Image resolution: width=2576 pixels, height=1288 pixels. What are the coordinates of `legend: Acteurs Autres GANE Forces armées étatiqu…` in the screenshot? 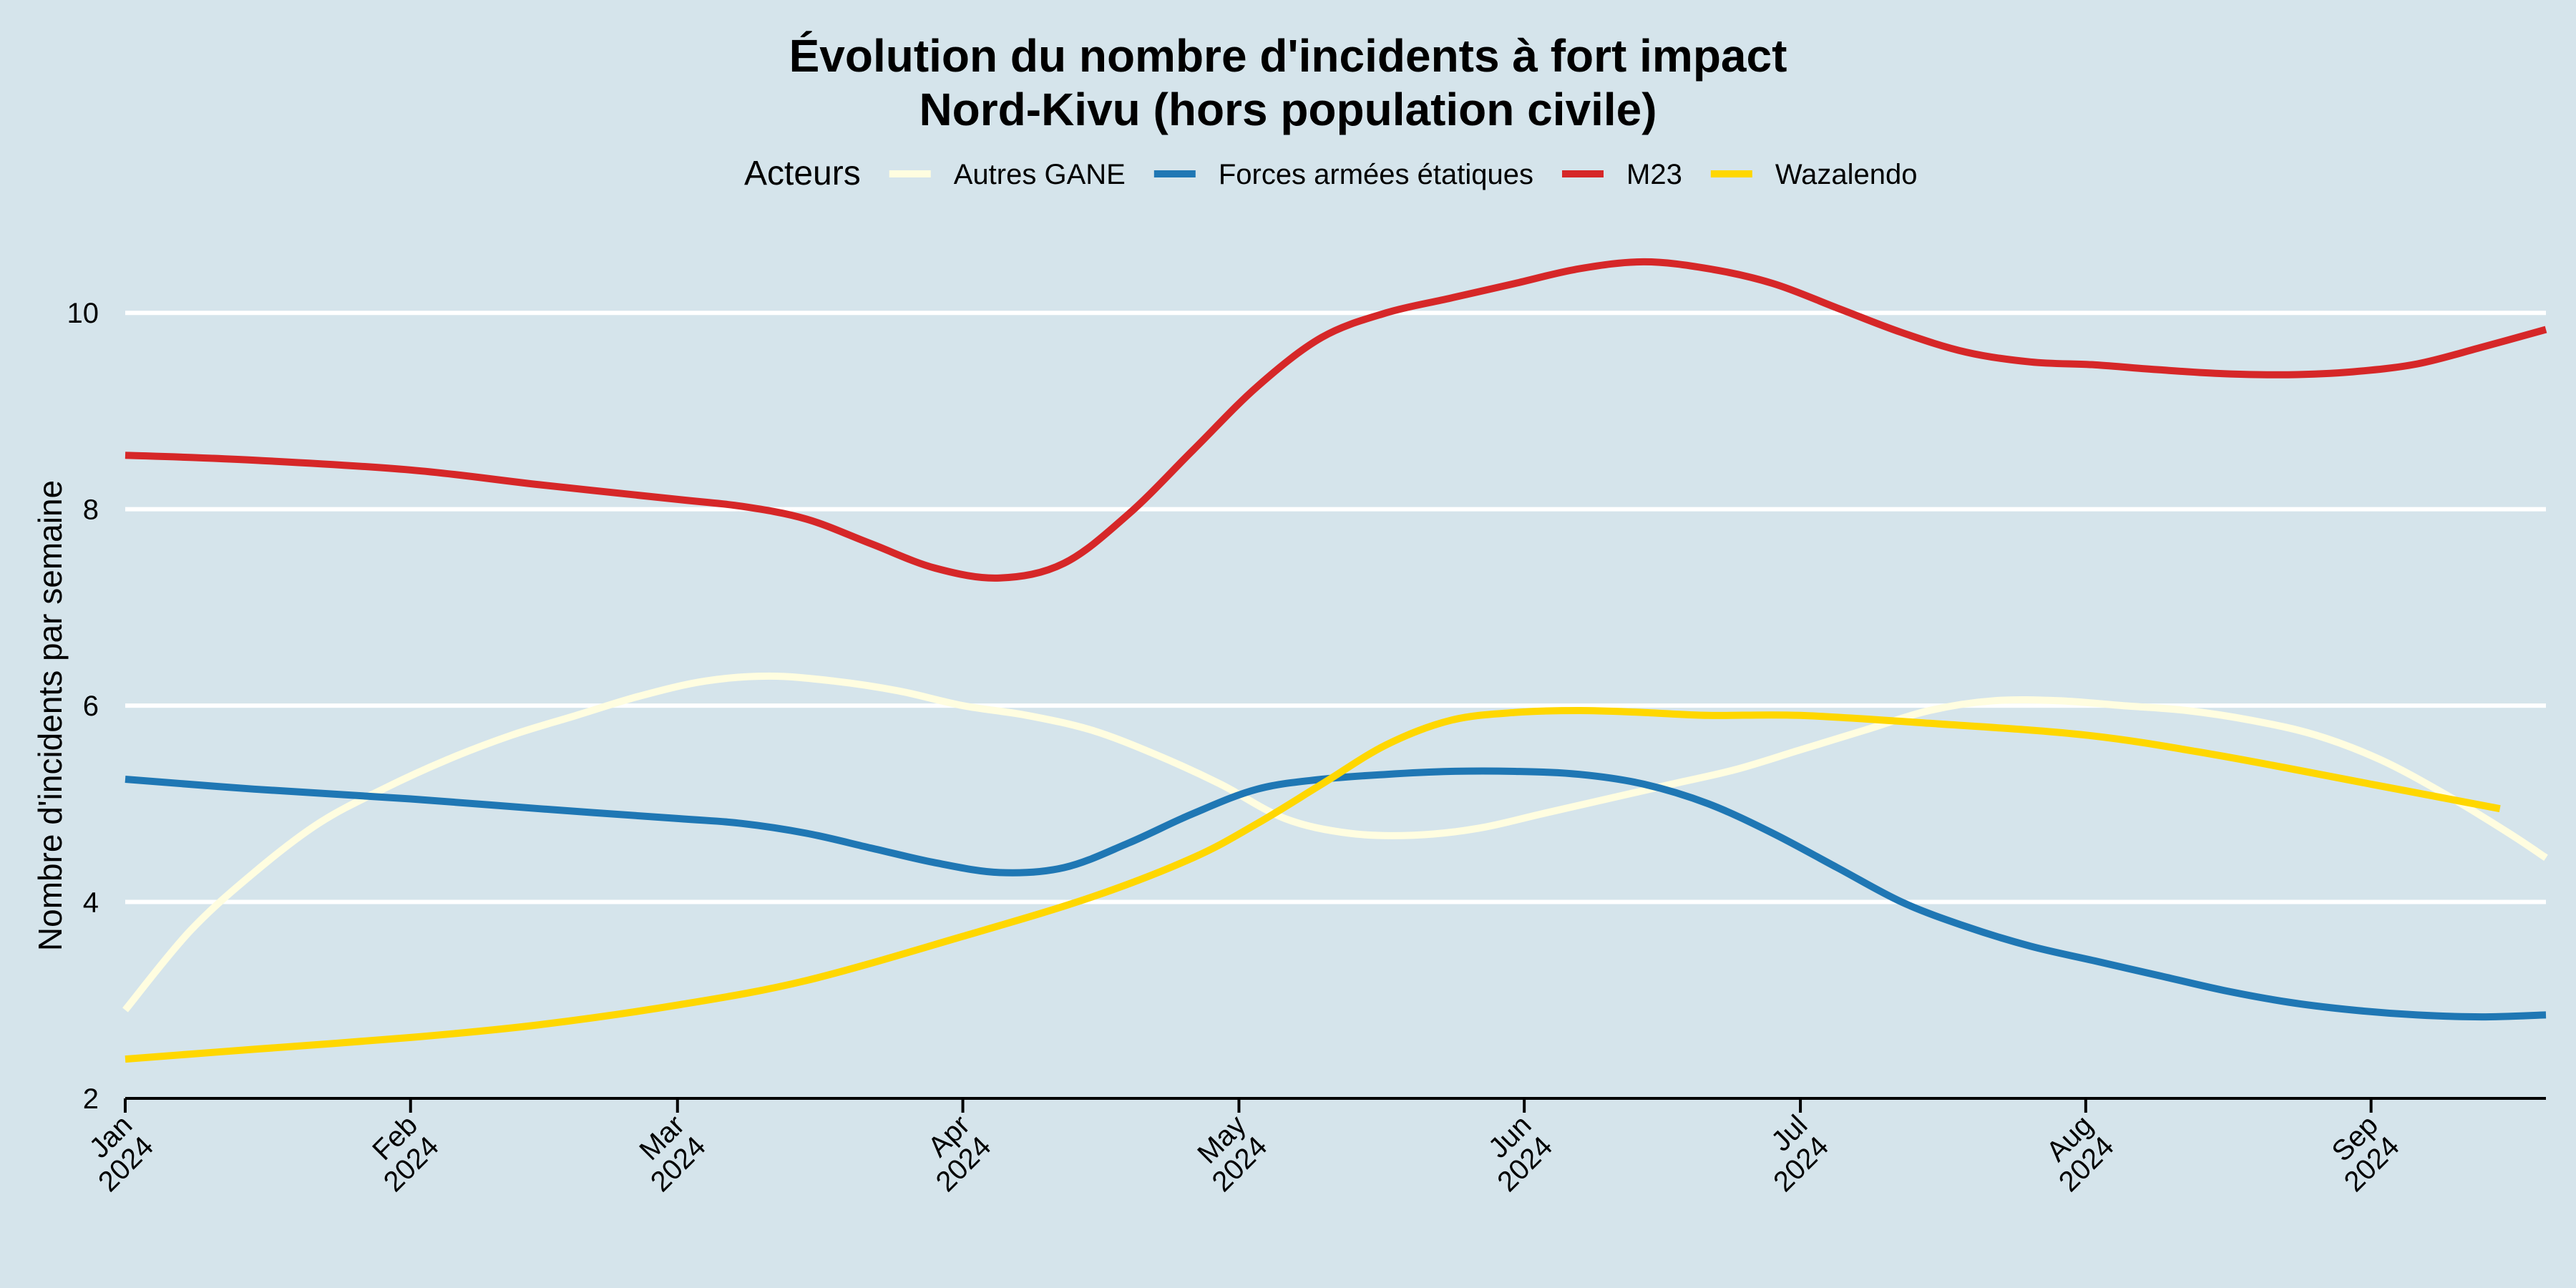 It's located at (1330, 173).